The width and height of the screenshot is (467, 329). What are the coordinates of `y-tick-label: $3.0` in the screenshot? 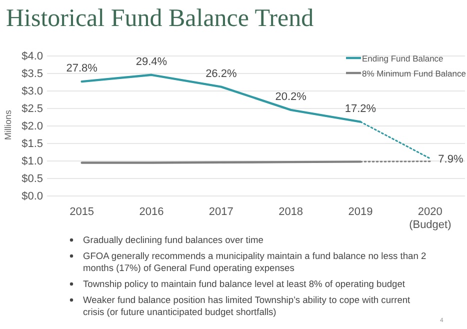 It's located at (32, 92).